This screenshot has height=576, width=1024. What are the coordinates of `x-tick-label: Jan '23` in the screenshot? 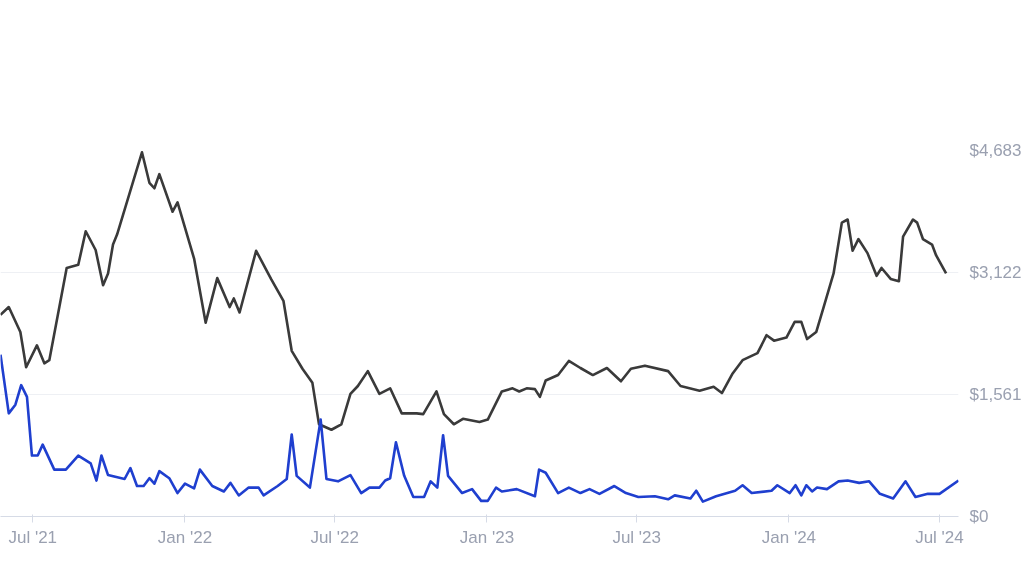 It's located at (487, 537).